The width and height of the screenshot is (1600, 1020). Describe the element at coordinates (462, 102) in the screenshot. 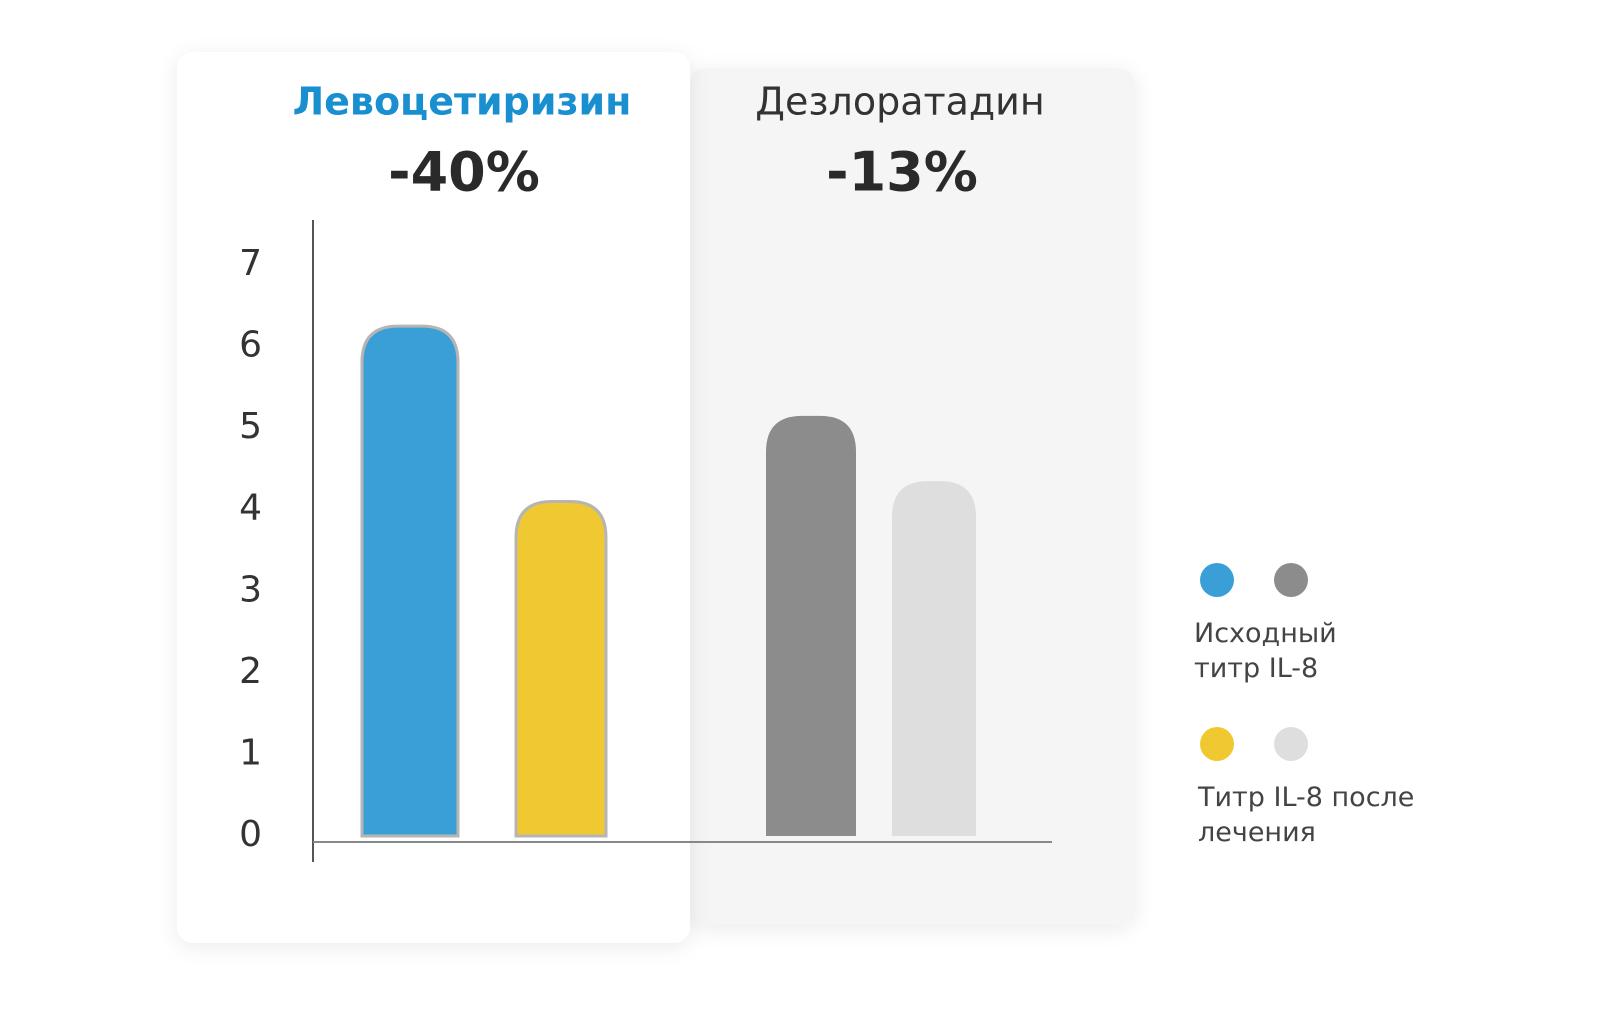

I see `group-title: Левоцетиризин` at that location.